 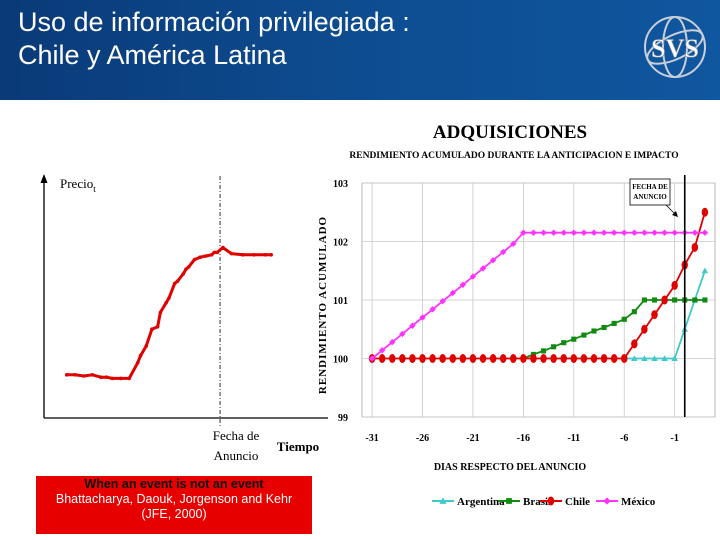 I want to click on y-tick-label: 102, so click(x=340, y=243).